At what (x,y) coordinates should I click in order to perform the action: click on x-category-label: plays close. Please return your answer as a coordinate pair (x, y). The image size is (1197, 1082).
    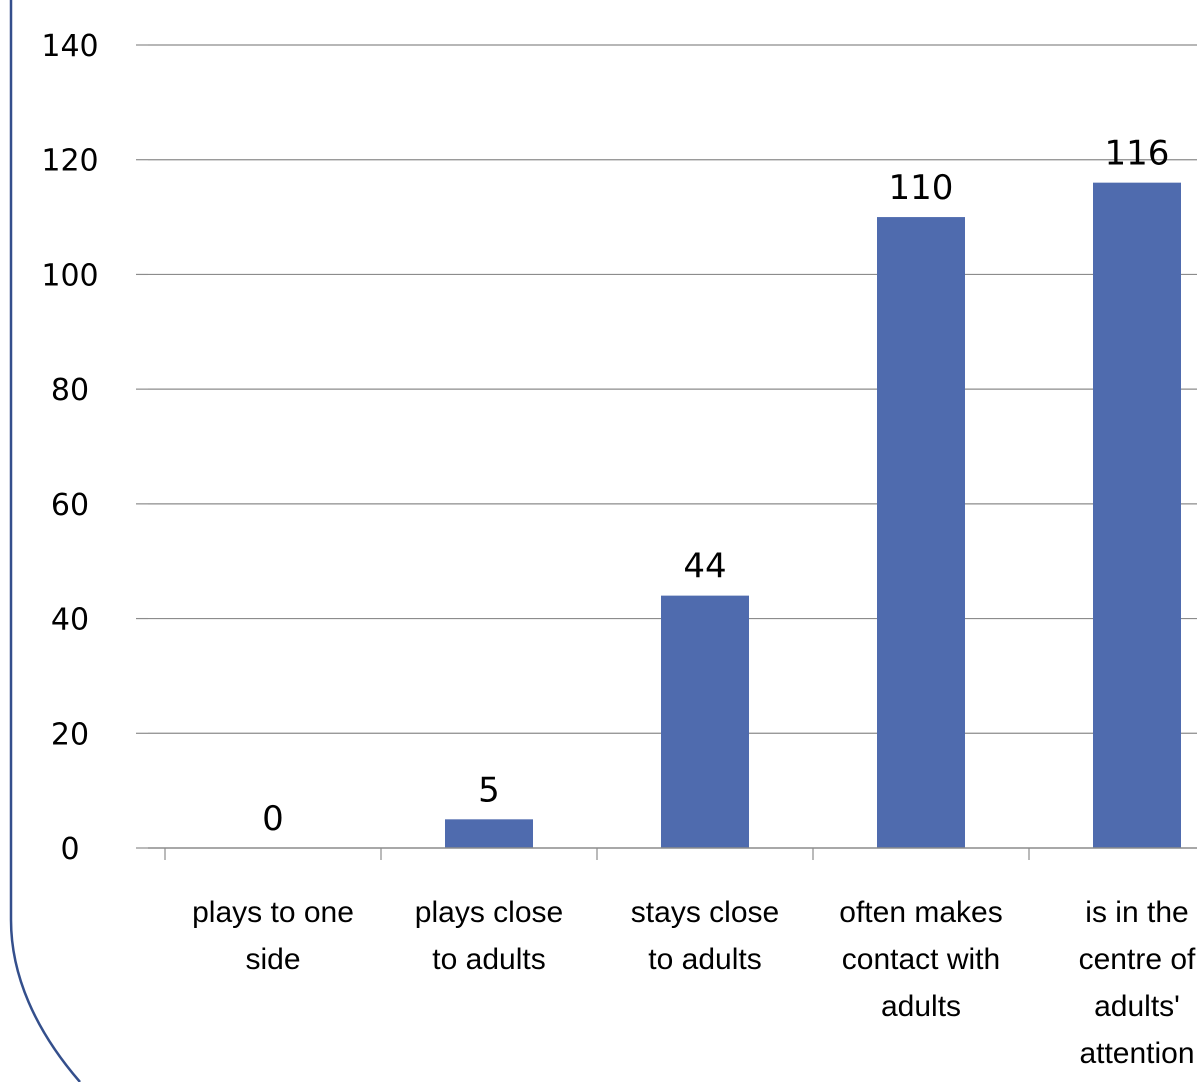
    Looking at the image, I should click on (489, 912).